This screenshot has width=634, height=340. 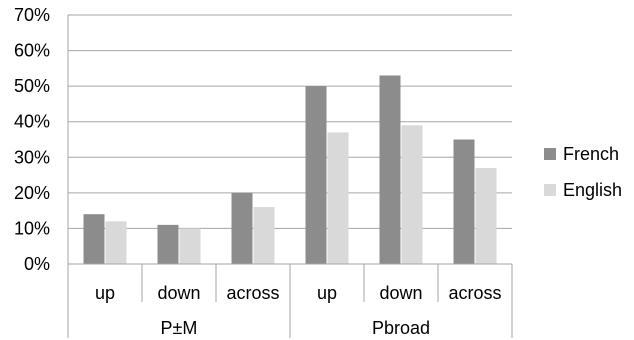 I want to click on legend-label-english: English, so click(x=592, y=190).